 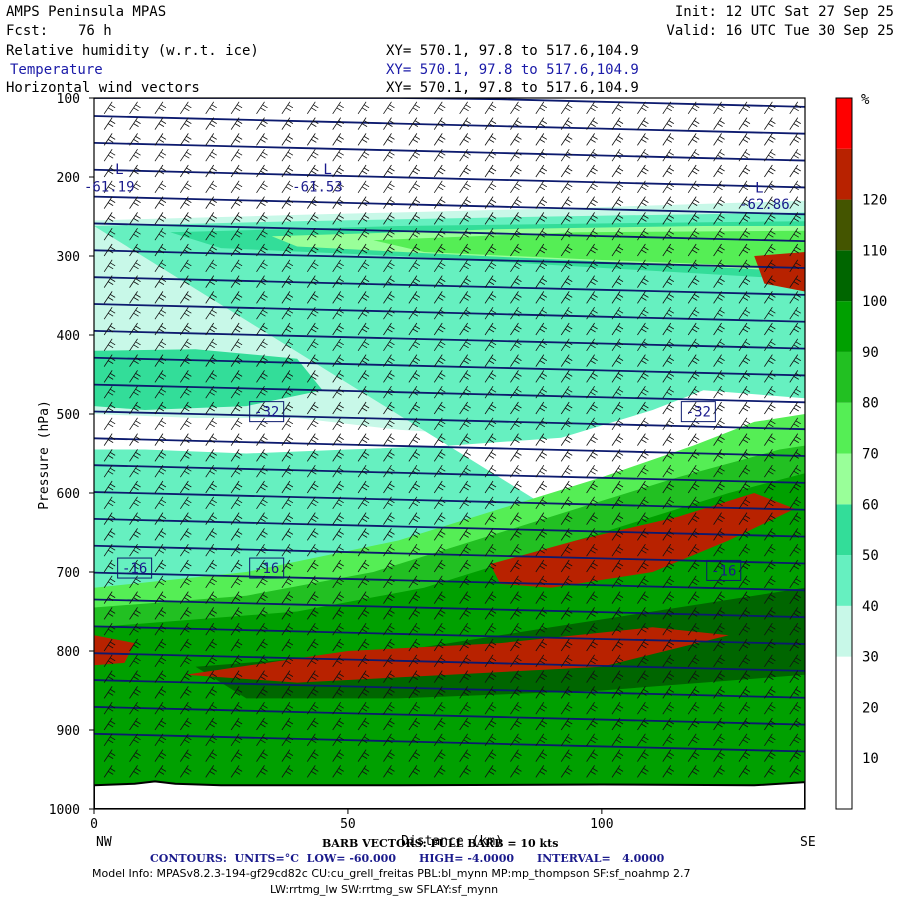 What do you see at coordinates (86, 12) in the screenshot?
I see `model-title: AMPS Peninsula MPAS` at bounding box center [86, 12].